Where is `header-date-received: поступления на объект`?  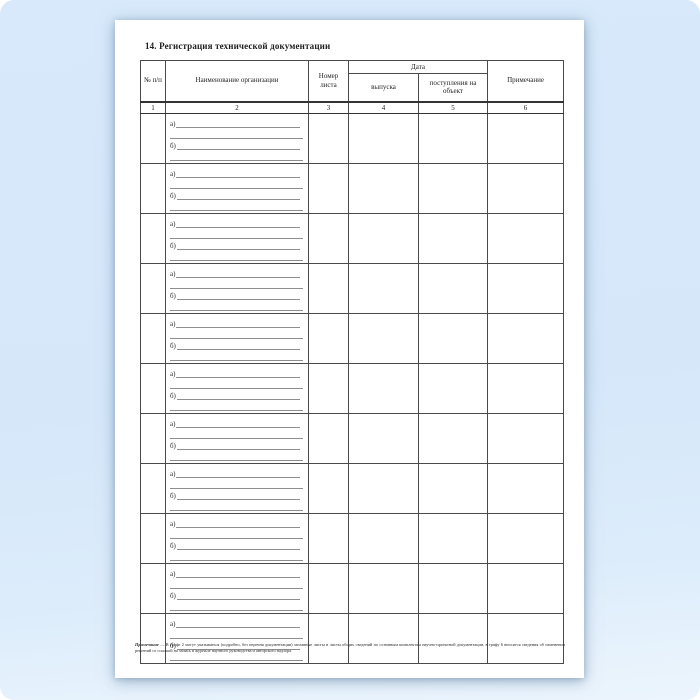
header-date-received: поступления на объект is located at coordinates (453, 87).